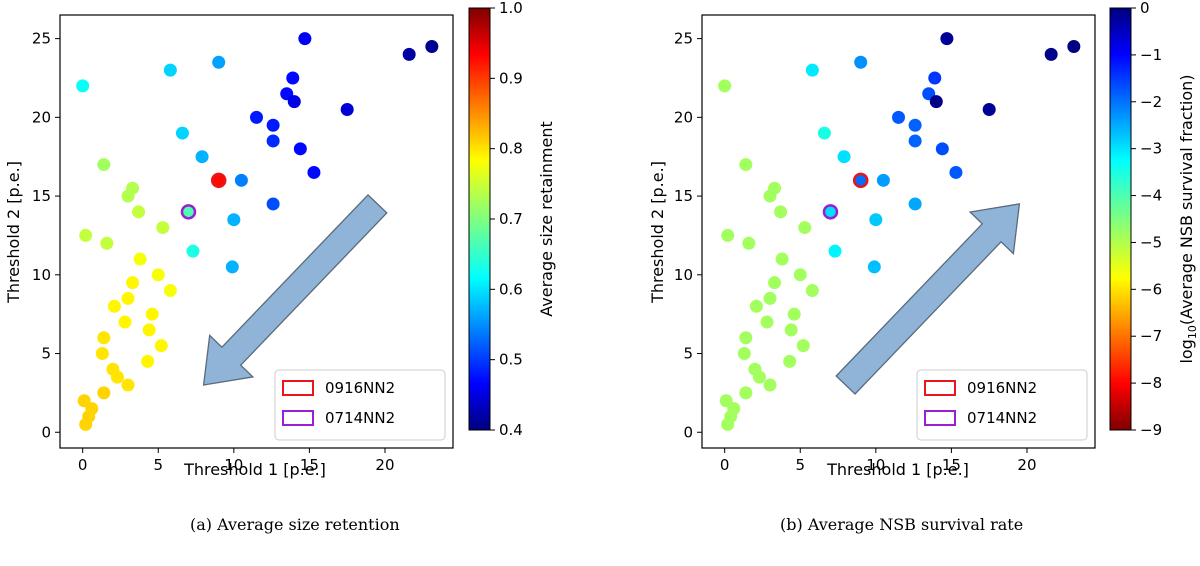 This screenshot has height=566, width=1200. Describe the element at coordinates (1151, 242) in the screenshot. I see `panel-b-colorbar-tick-label: −5` at that location.